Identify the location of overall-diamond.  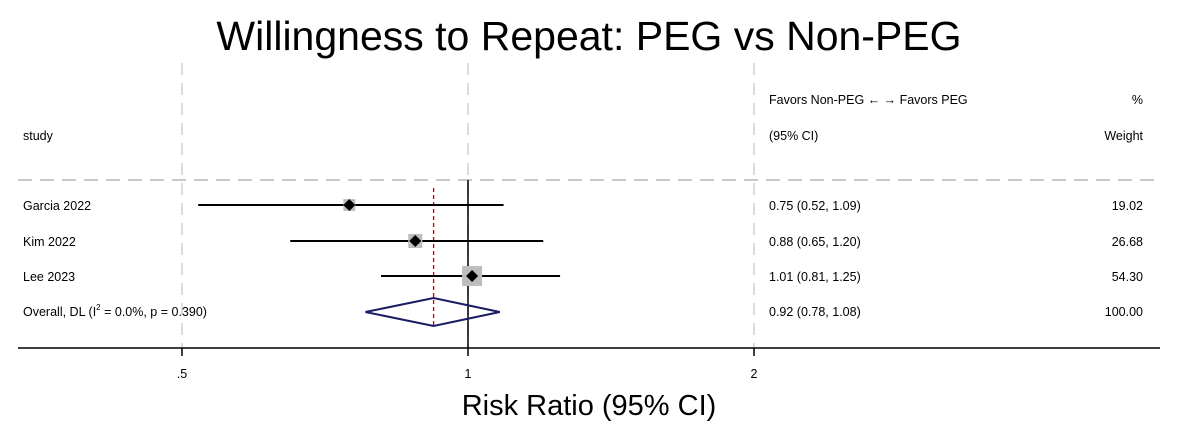
(432, 312).